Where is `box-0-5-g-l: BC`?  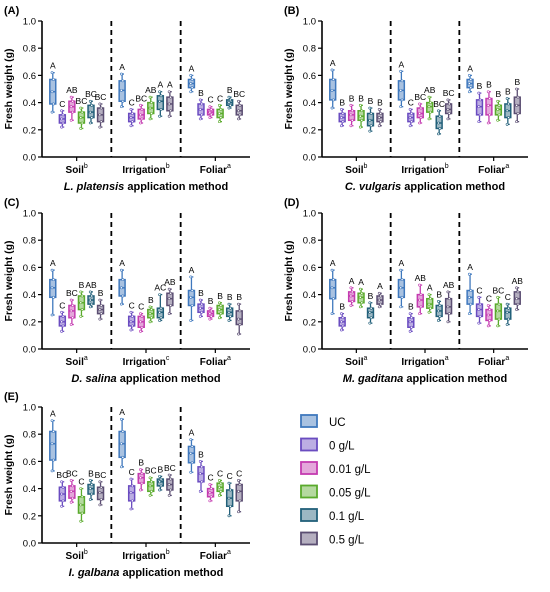
box-0-5-g-l: BC is located at coordinates (239, 105).